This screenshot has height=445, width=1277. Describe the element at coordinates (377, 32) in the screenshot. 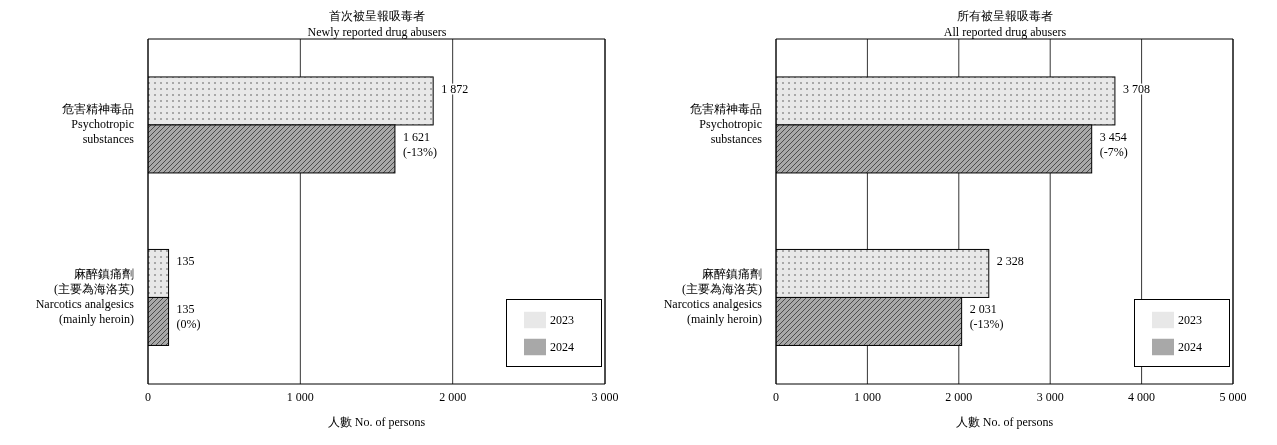

I see `chart-subtitle: Newly reported drug abusers` at that location.